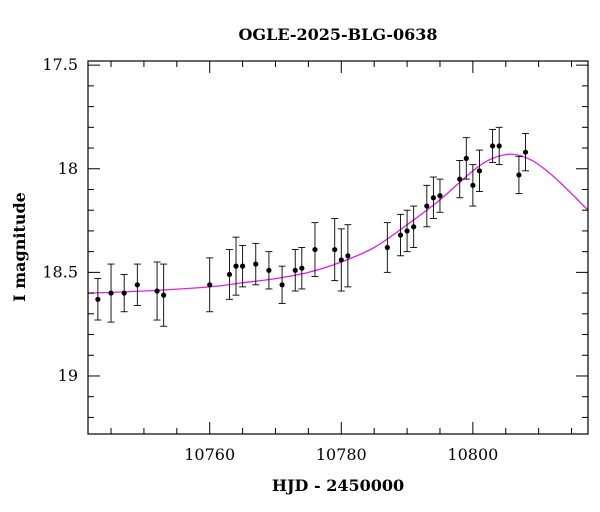 Image resolution: width=600 pixels, height=512 pixels. I want to click on x-axis-label: HJD - 2450000, so click(338, 485).